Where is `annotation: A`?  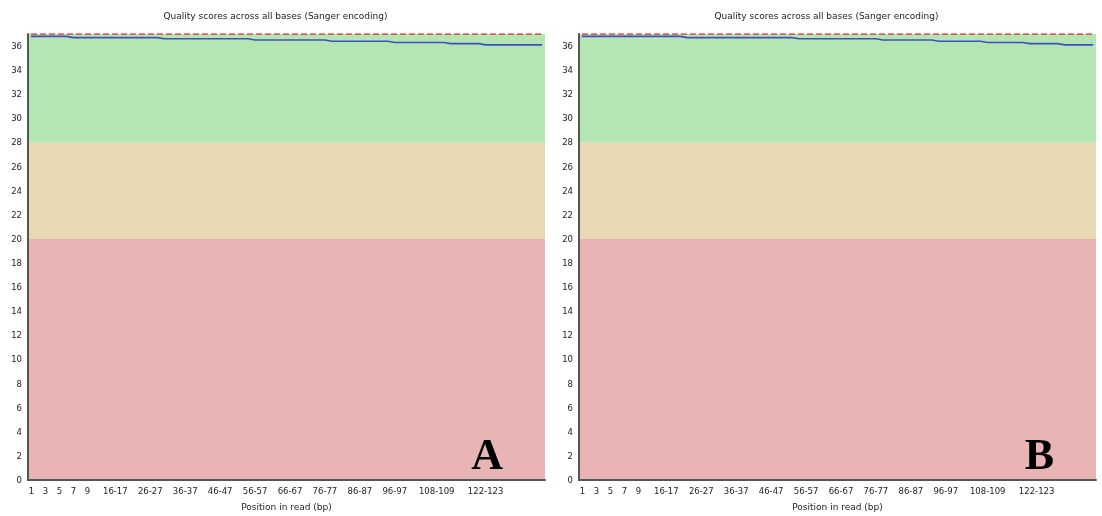 annotation: A is located at coordinates (487, 454).